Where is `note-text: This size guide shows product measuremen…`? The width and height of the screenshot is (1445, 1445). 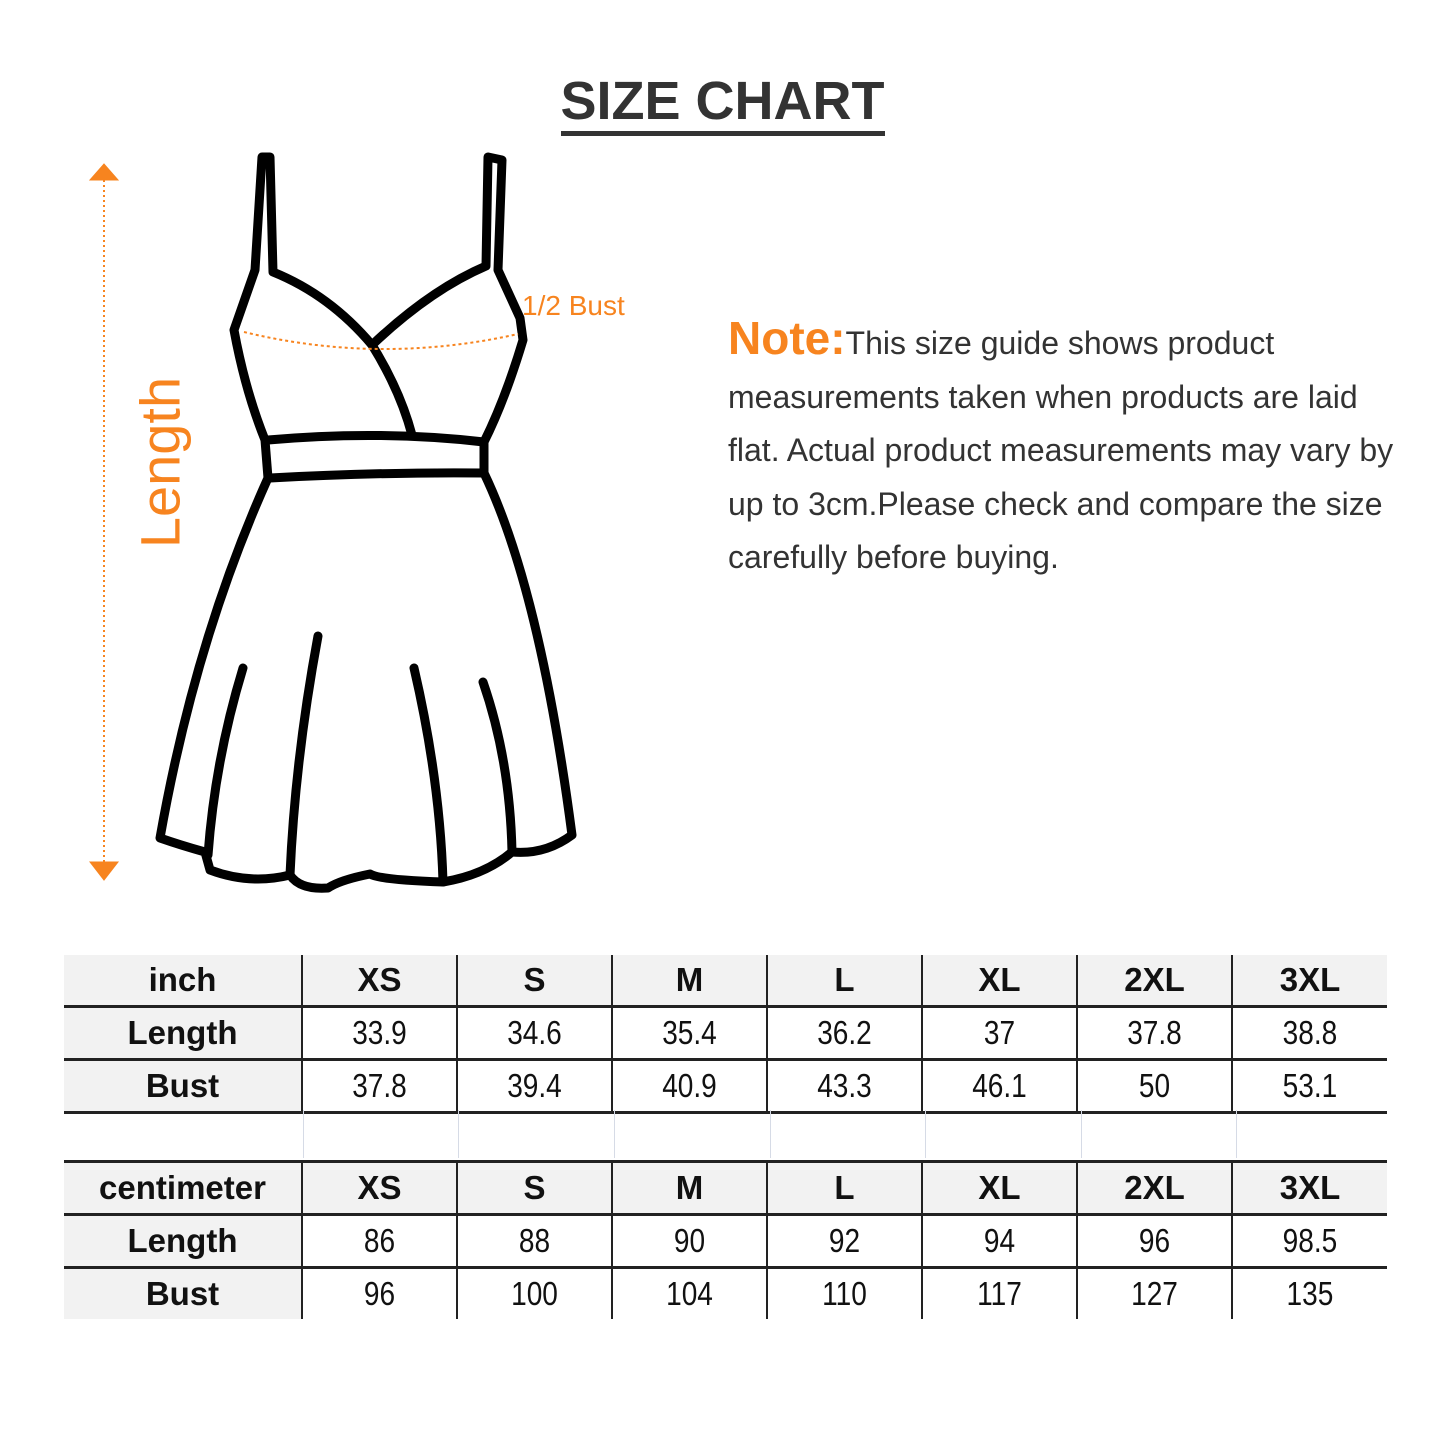 note-text: This size guide shows product measuremen… is located at coordinates (1061, 450).